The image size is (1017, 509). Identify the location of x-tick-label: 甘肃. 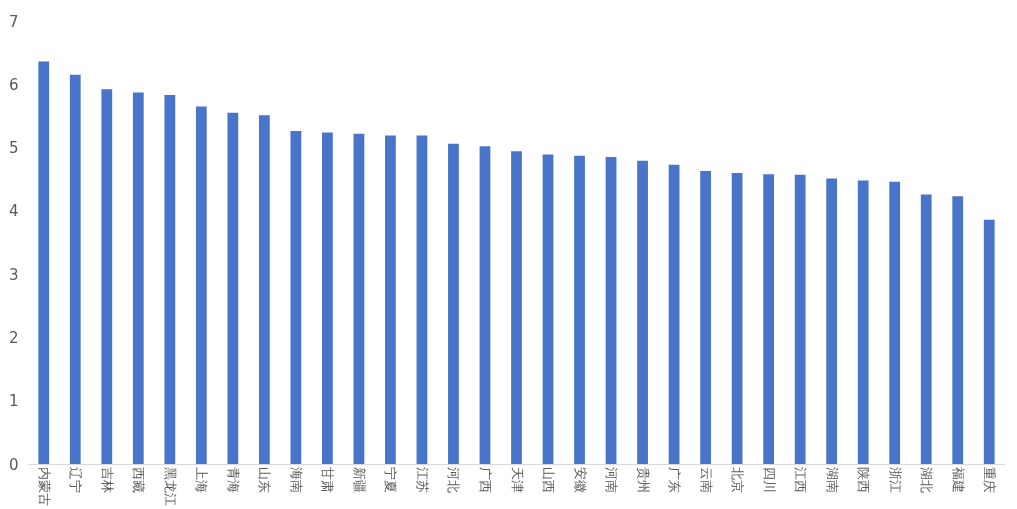
(328, 479).